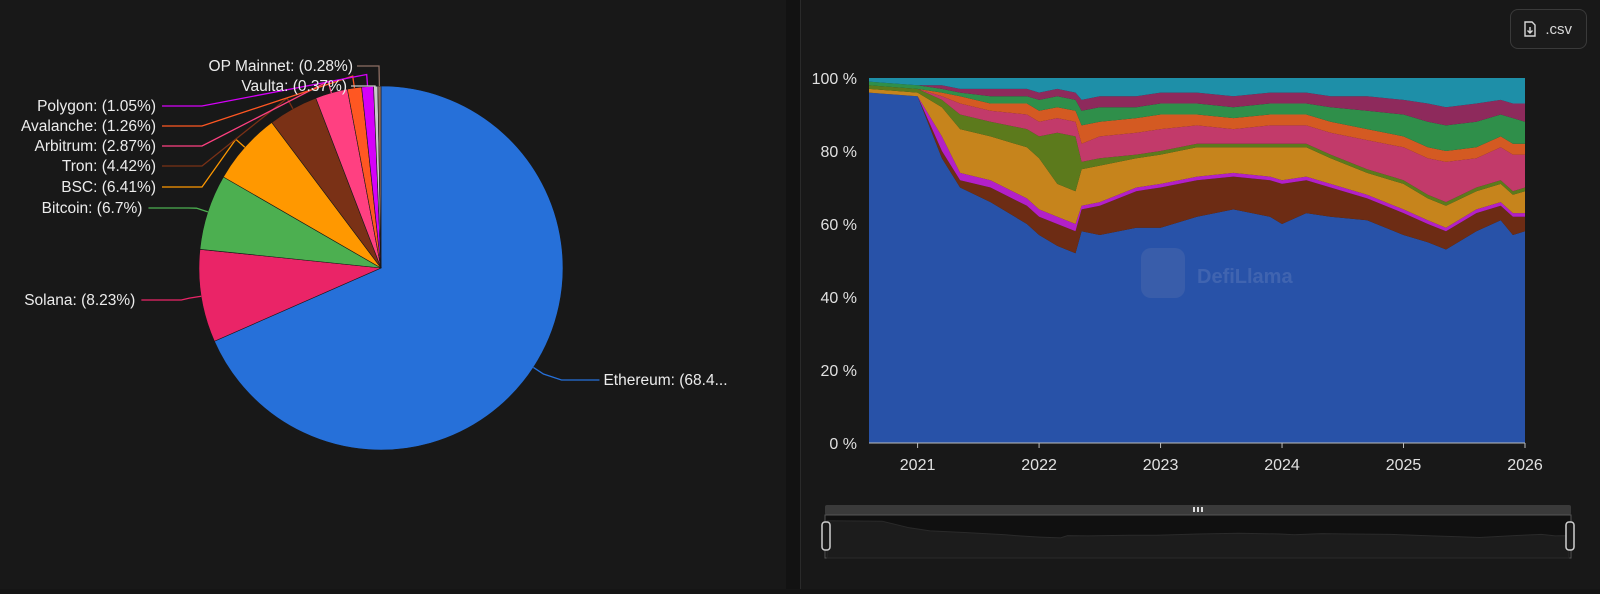  What do you see at coordinates (839, 152) in the screenshot?
I see `y-tick-label: 80 %` at bounding box center [839, 152].